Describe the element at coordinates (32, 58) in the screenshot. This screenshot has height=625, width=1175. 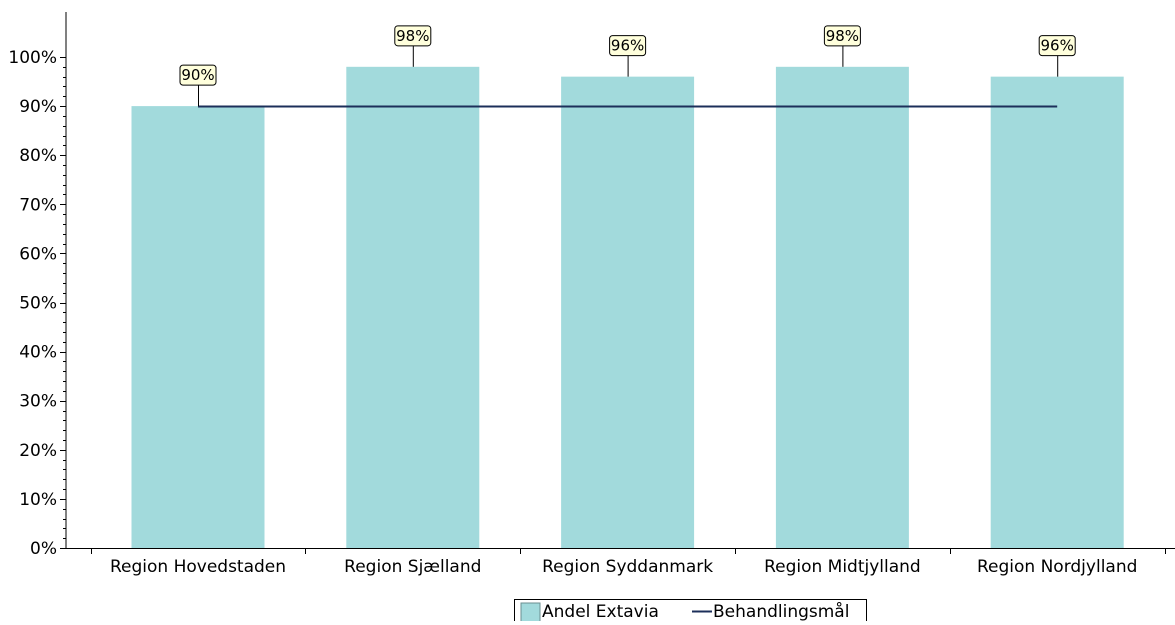
I see `y-tick-label: 100%` at that location.